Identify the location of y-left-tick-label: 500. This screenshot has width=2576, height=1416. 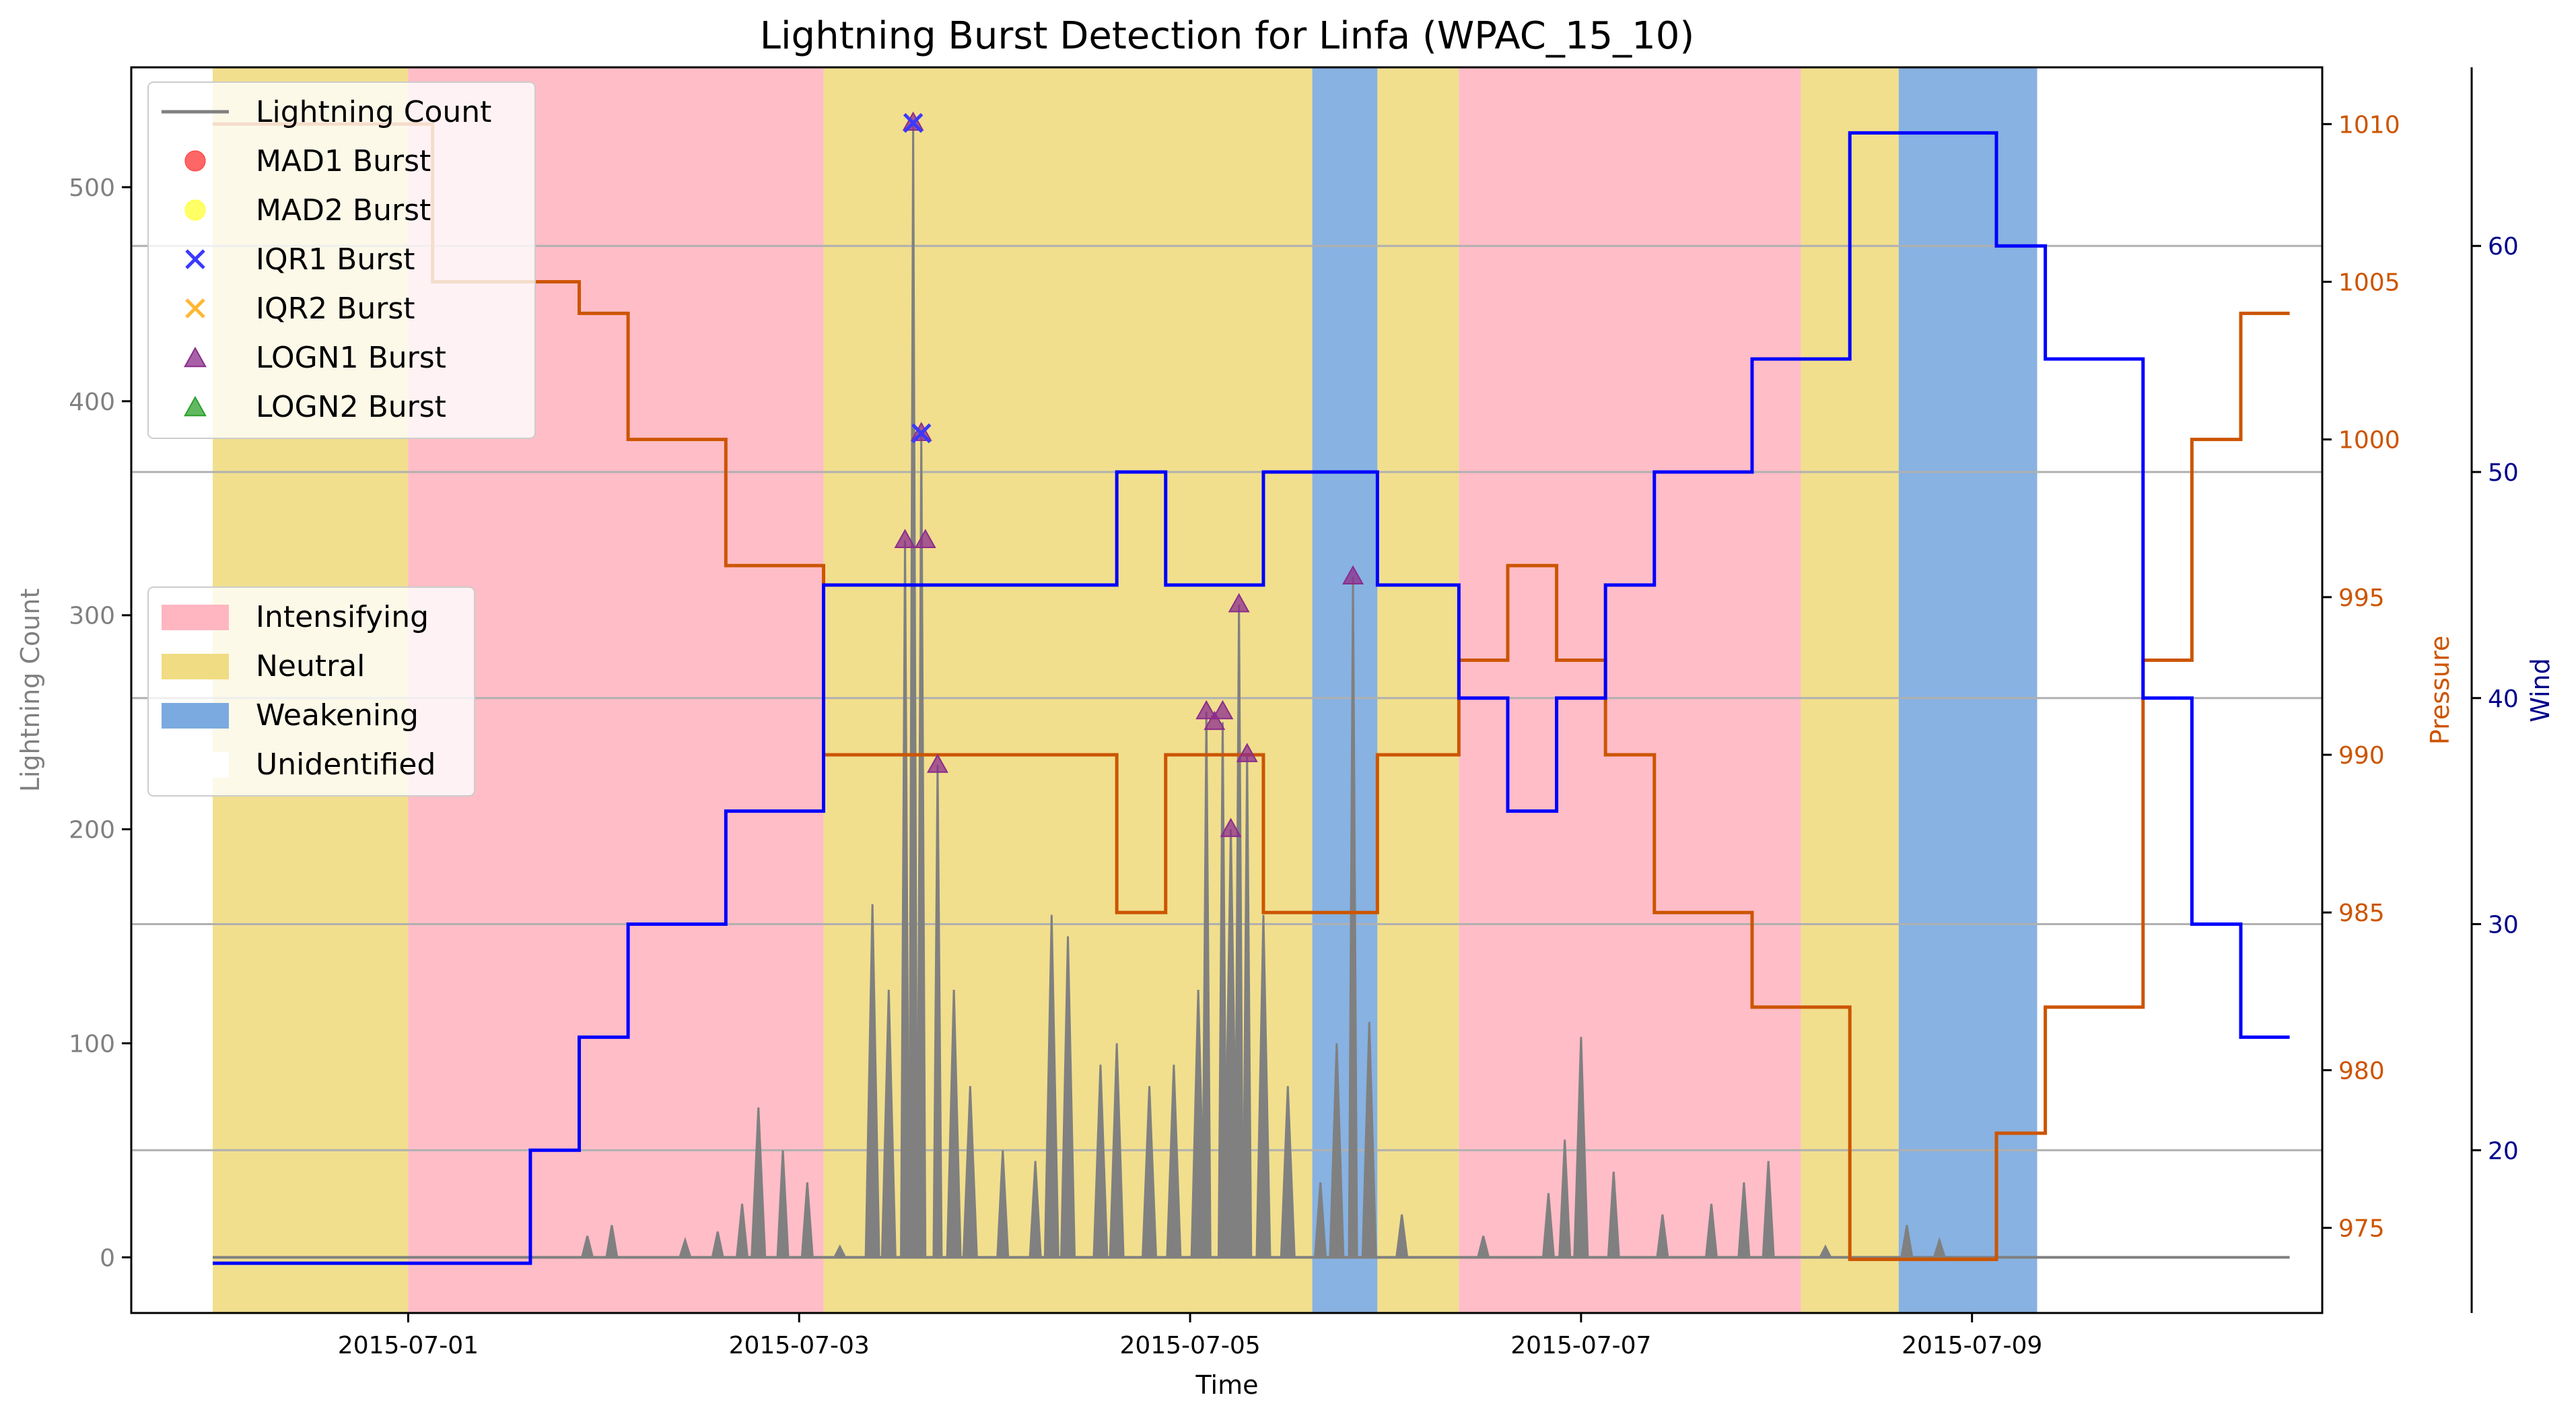
(92, 188).